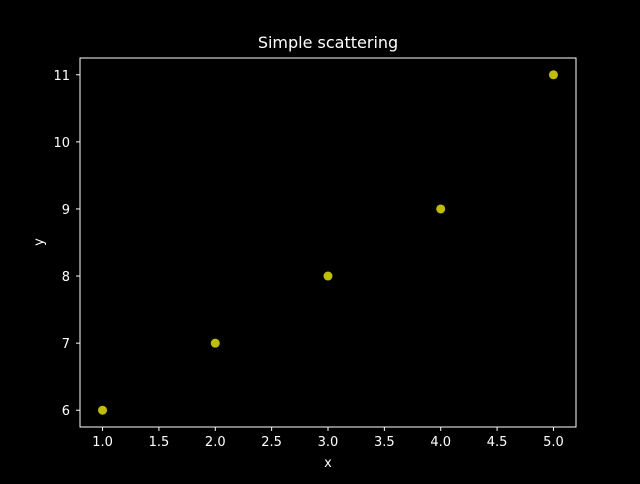  I want to click on x-tick-label: 5.0, so click(553, 442).